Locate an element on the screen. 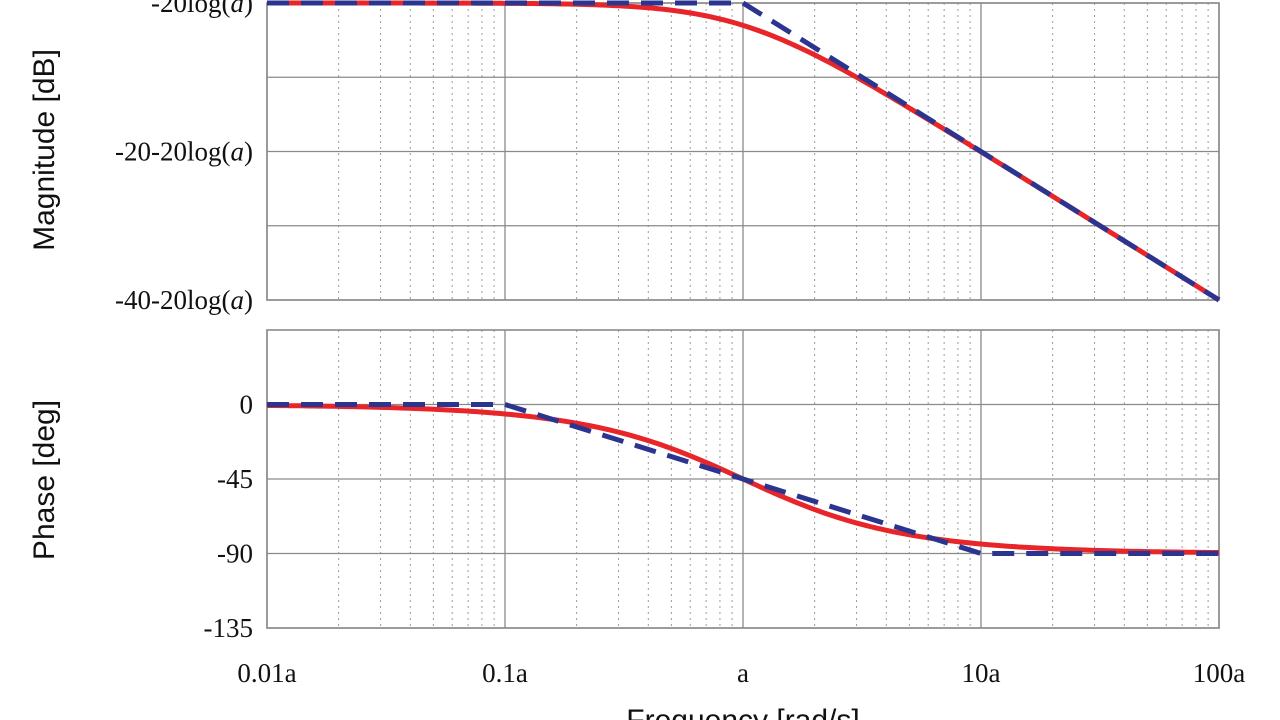 The width and height of the screenshot is (1280, 720). magnitude-y-tick-label: -20-20log(a) is located at coordinates (184, 152).